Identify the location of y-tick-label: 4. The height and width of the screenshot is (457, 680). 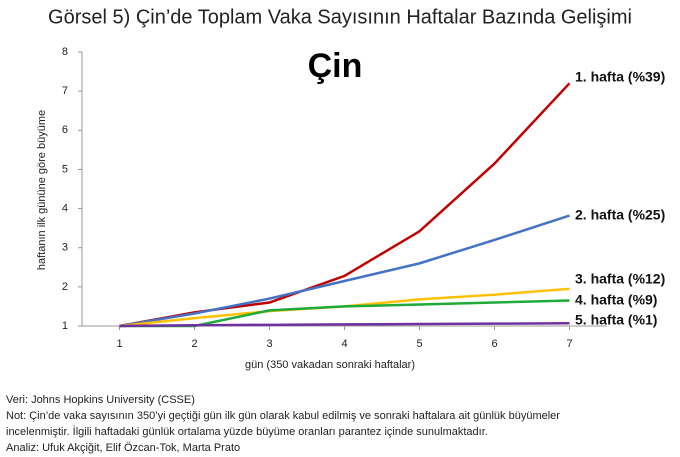
(65, 208).